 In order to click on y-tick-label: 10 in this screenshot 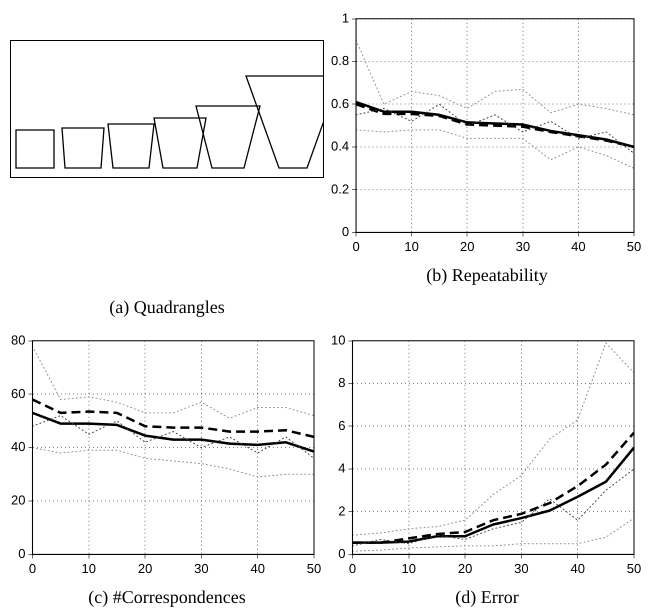, I will do `click(338, 340)`.